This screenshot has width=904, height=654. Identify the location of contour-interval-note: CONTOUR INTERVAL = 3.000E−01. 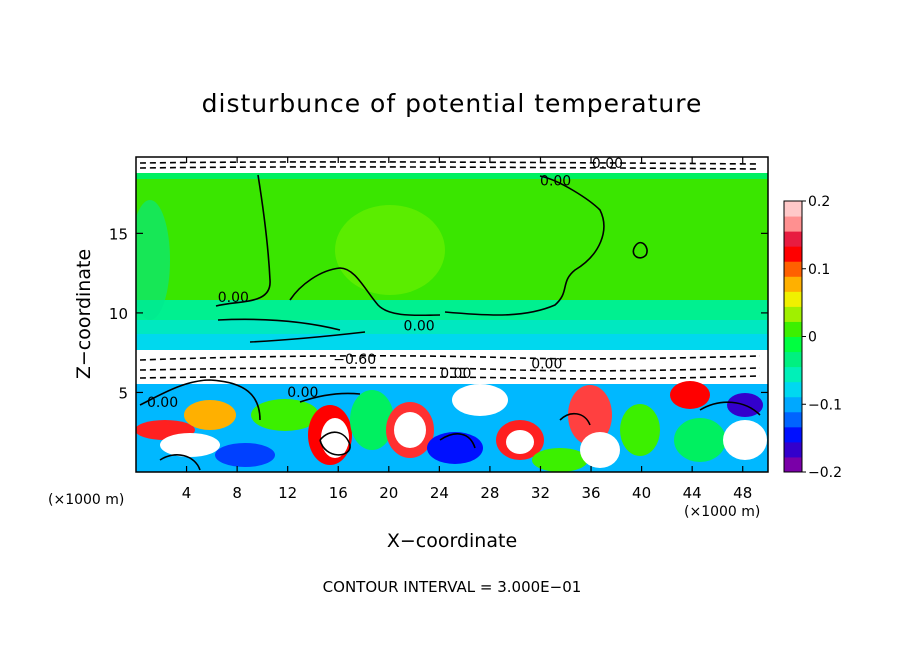
(452, 587).